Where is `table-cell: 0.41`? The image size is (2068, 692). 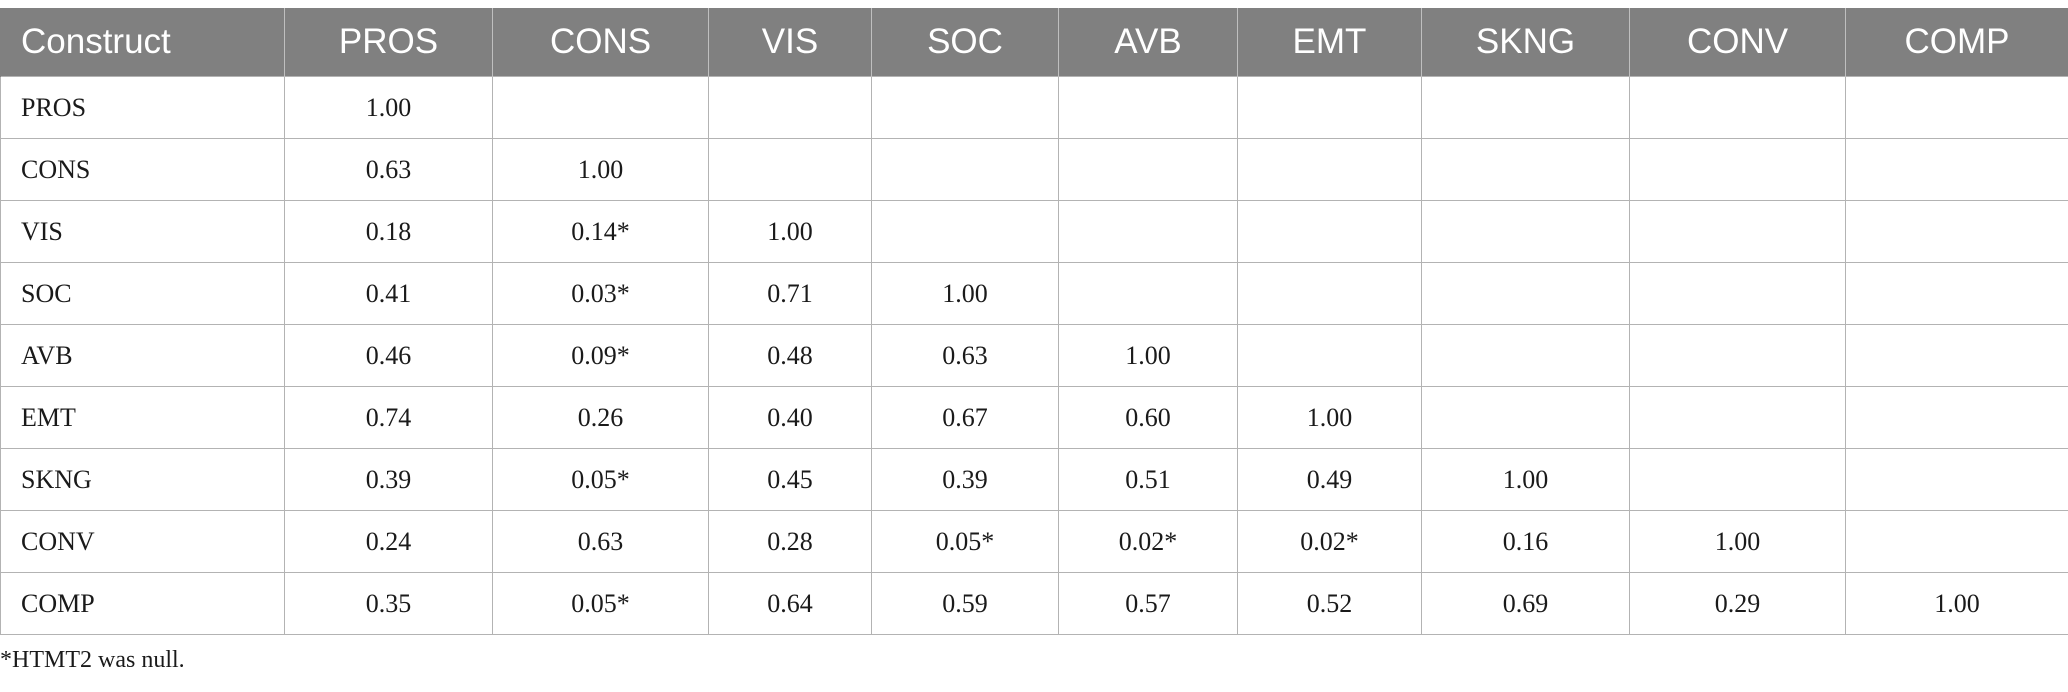
table-cell: 0.41 is located at coordinates (388, 293).